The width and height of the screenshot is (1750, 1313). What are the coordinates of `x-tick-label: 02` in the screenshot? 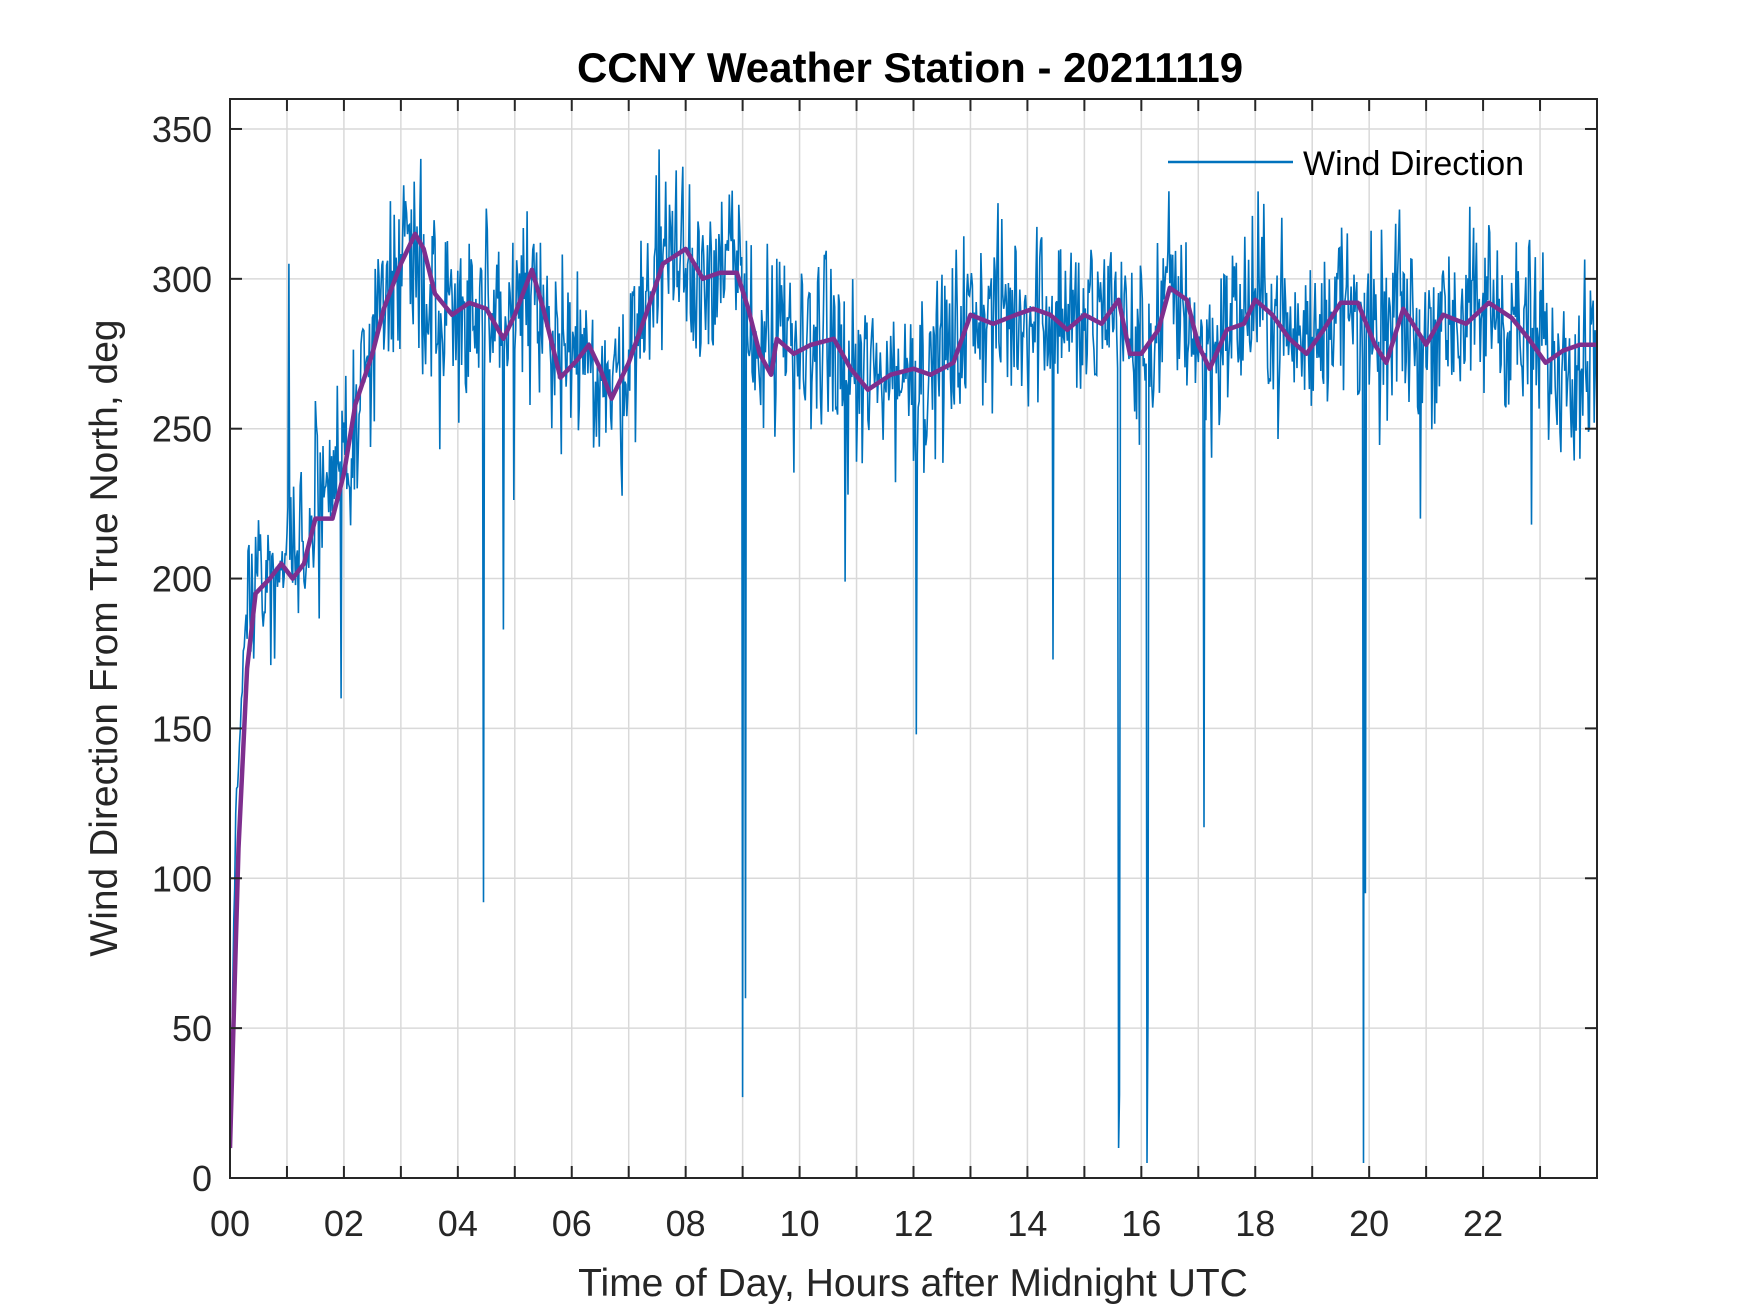 It's located at (344, 1223).